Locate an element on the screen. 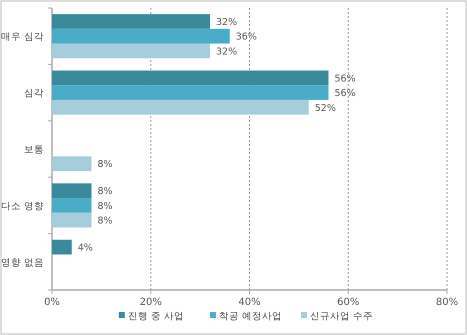 This screenshot has width=467, height=335. x-tick-label: 80% is located at coordinates (447, 302).